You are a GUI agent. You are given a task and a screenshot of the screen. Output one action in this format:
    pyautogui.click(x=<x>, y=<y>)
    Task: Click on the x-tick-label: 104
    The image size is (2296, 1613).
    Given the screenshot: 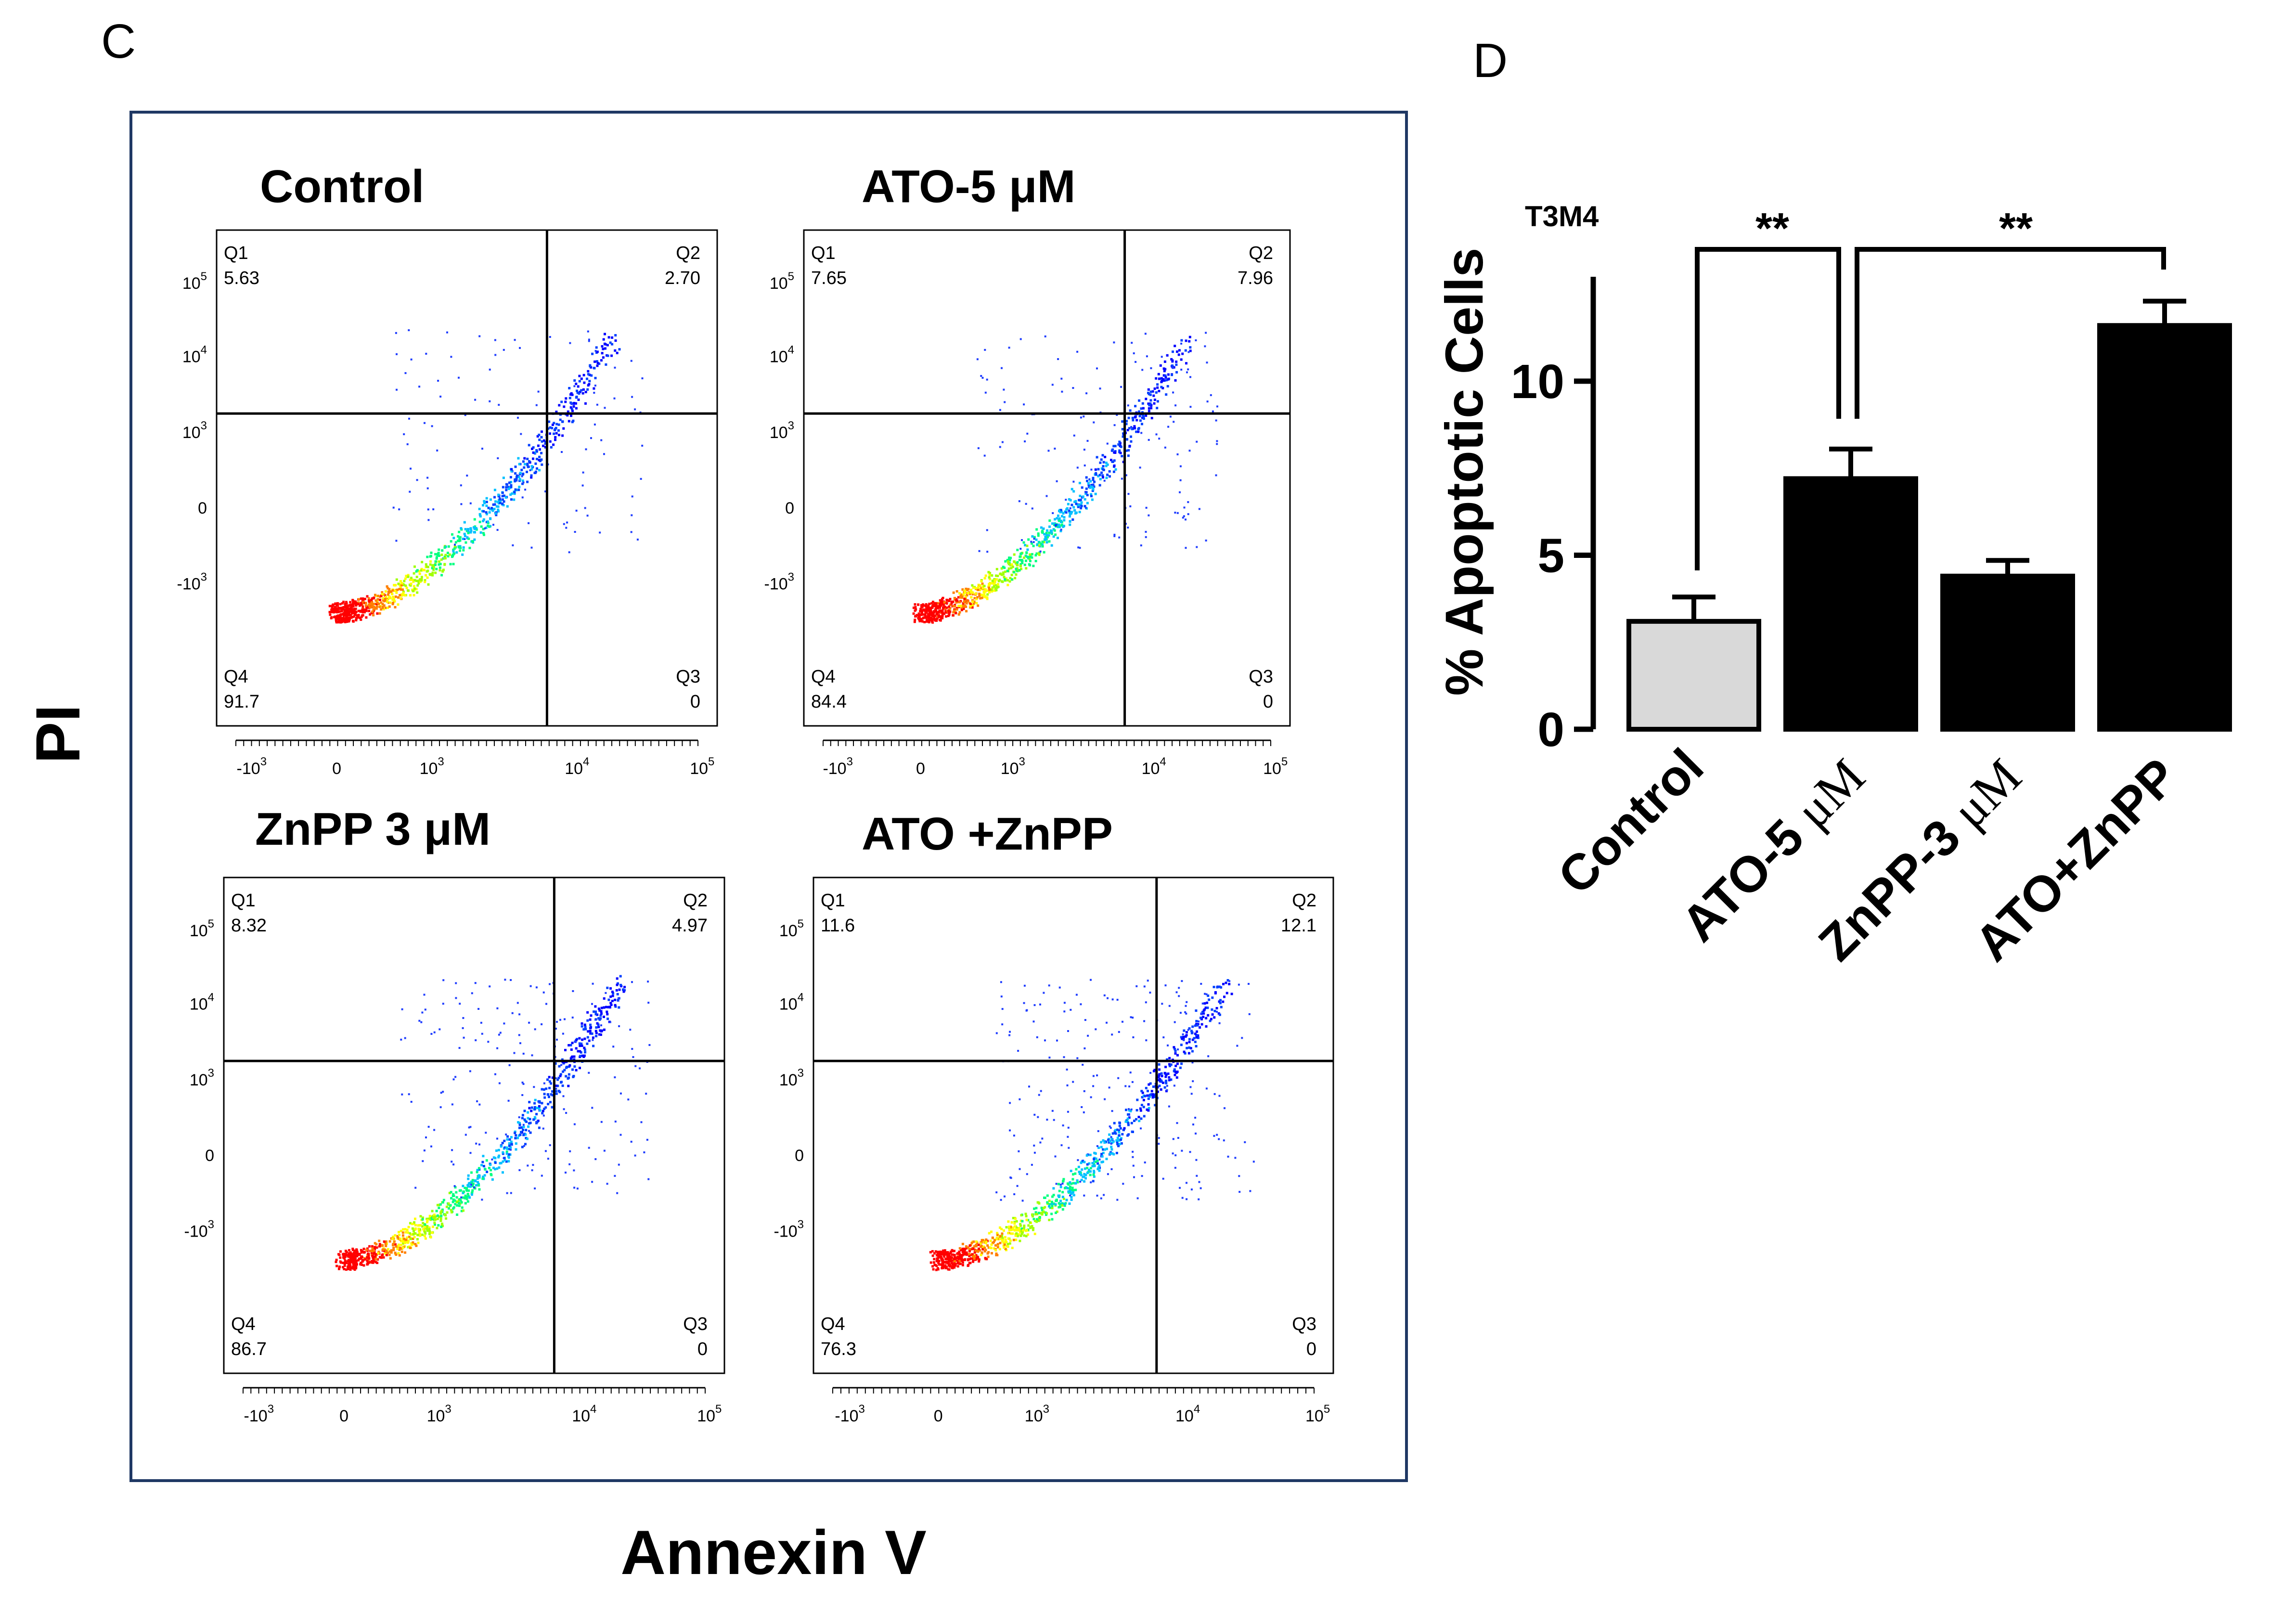 What is the action you would take?
    pyautogui.click(x=1187, y=1414)
    